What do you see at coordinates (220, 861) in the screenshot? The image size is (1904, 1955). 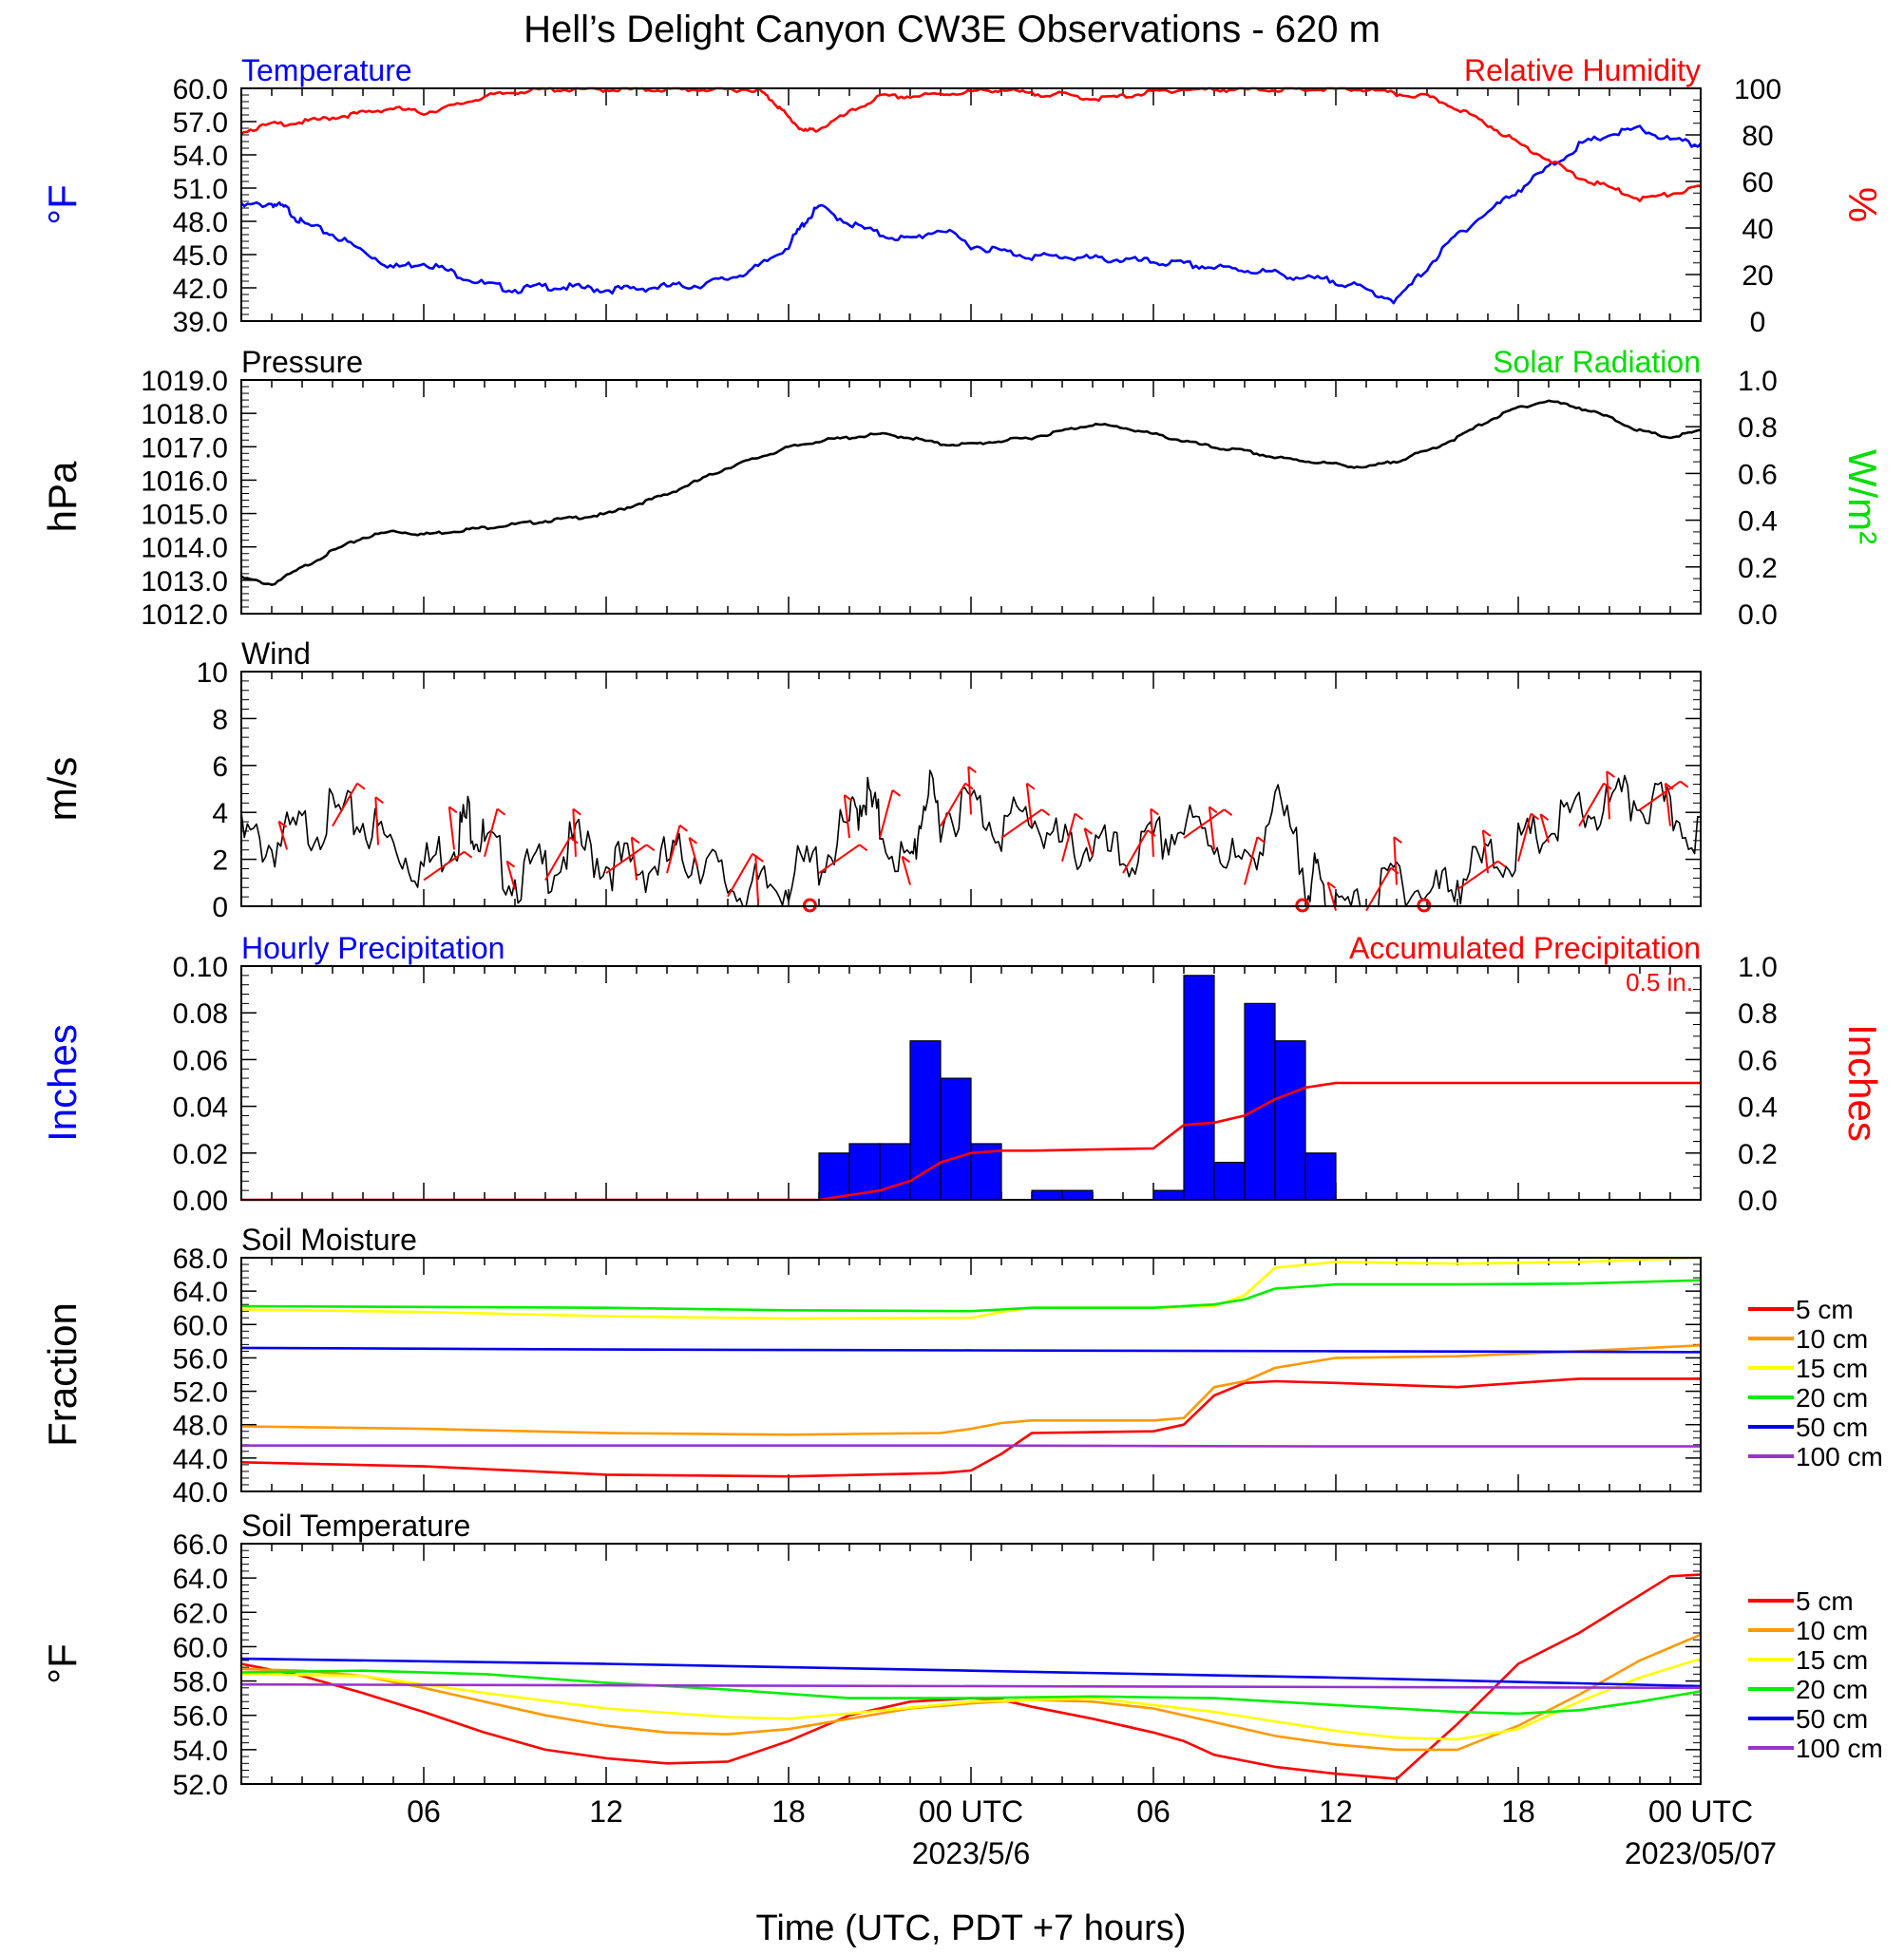 I see `y-tick-label-left: 2` at bounding box center [220, 861].